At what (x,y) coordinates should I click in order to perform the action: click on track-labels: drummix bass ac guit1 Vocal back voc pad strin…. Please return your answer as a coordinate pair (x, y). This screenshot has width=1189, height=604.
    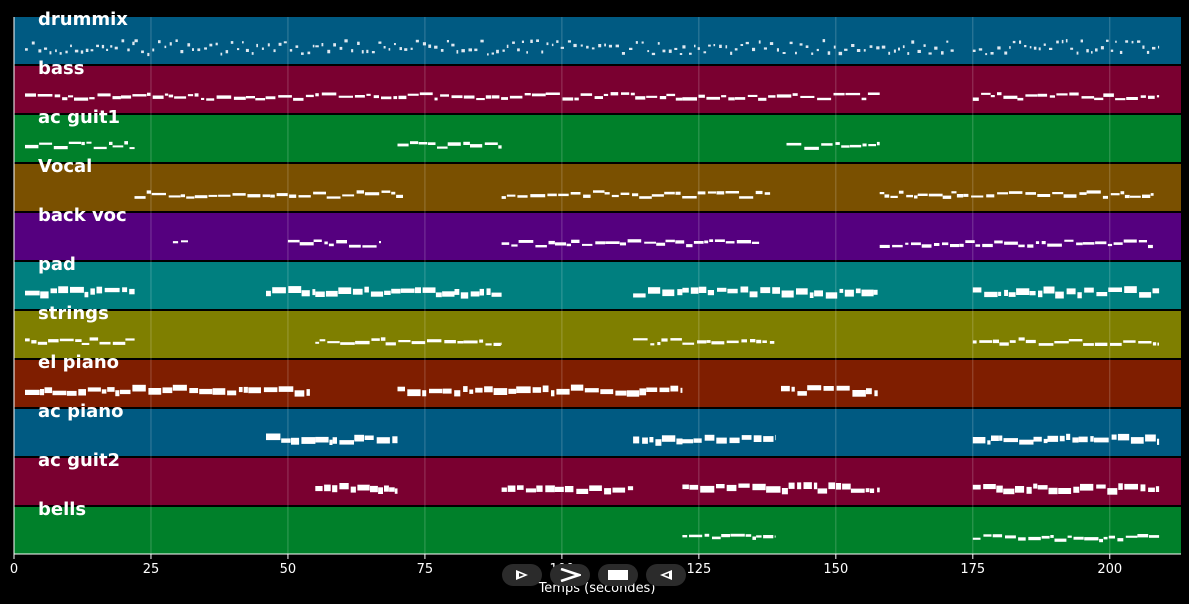
    Looking at the image, I should click on (83, 264).